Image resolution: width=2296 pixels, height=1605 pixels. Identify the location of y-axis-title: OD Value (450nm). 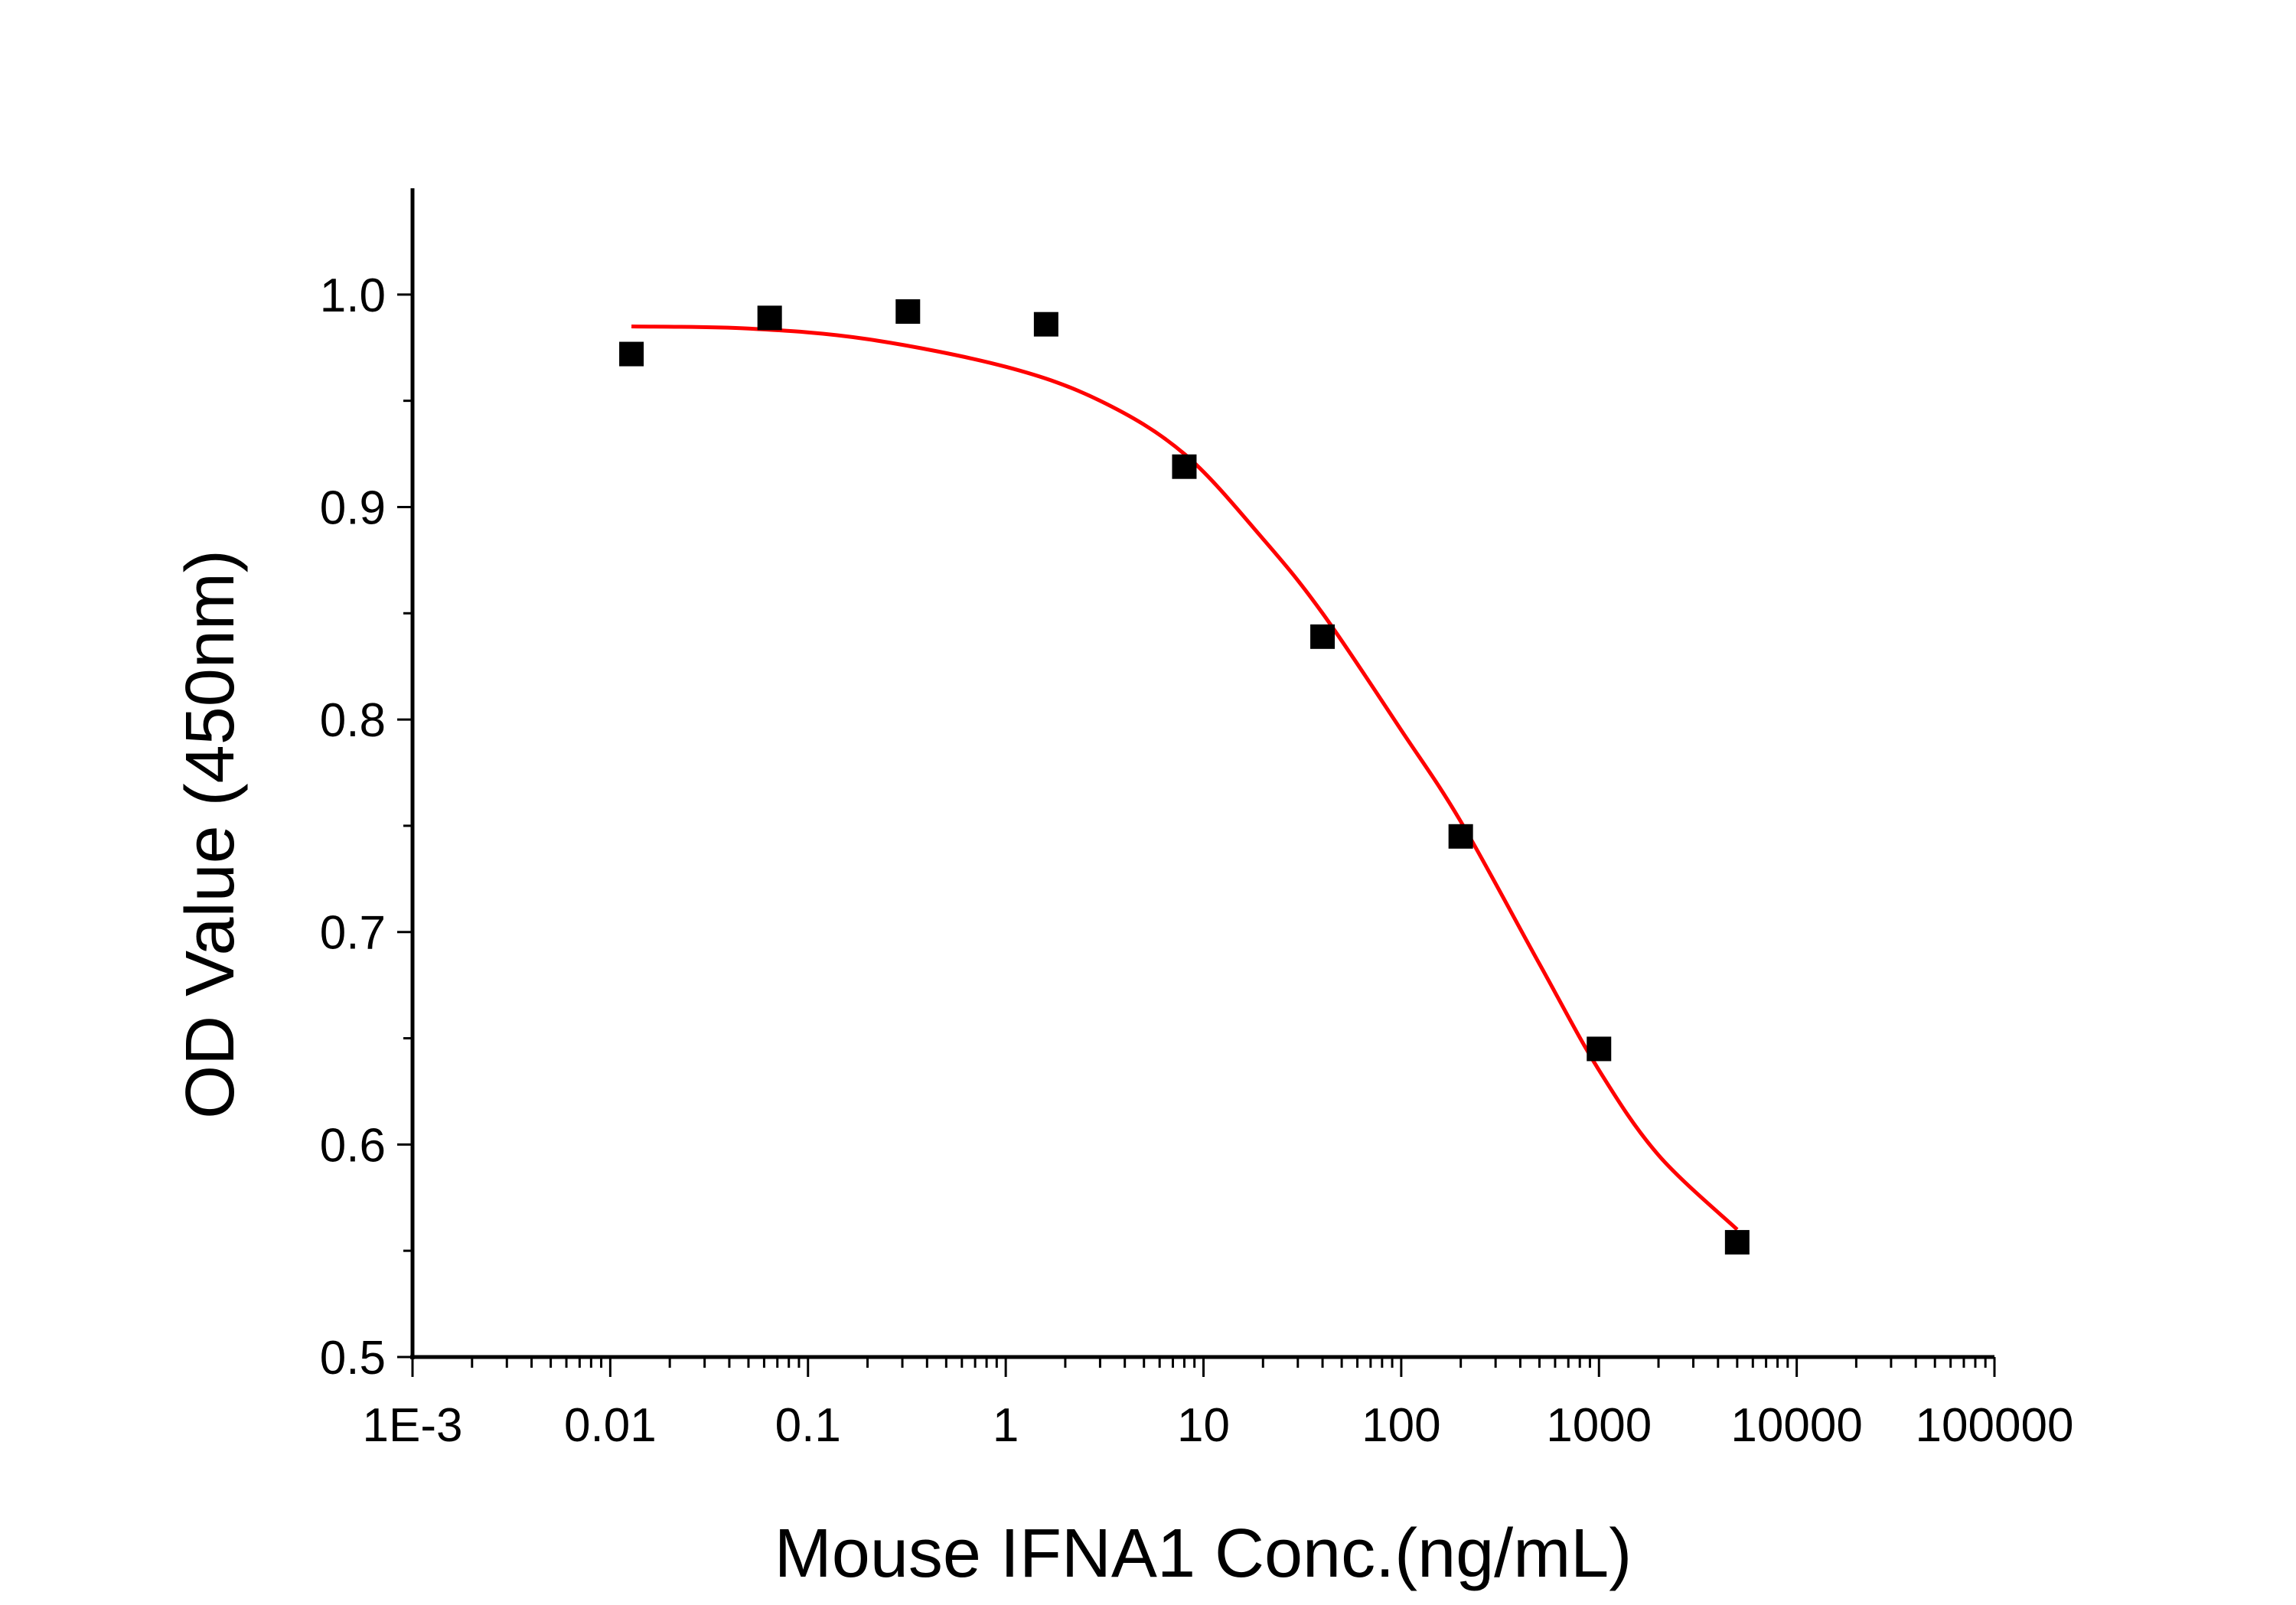
(210, 834).